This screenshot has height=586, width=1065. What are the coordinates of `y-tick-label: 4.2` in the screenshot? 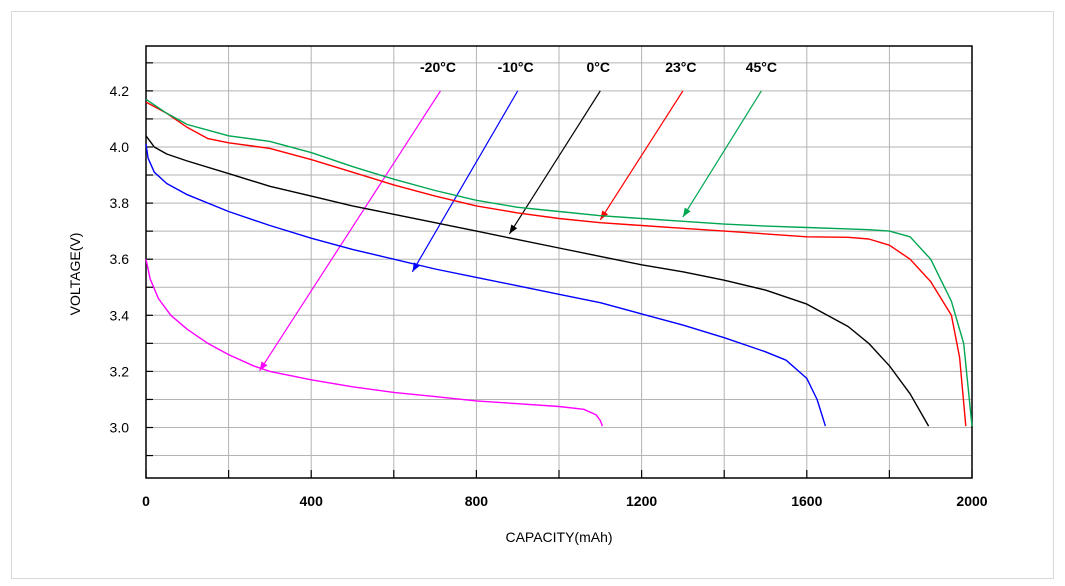 It's located at (120, 91).